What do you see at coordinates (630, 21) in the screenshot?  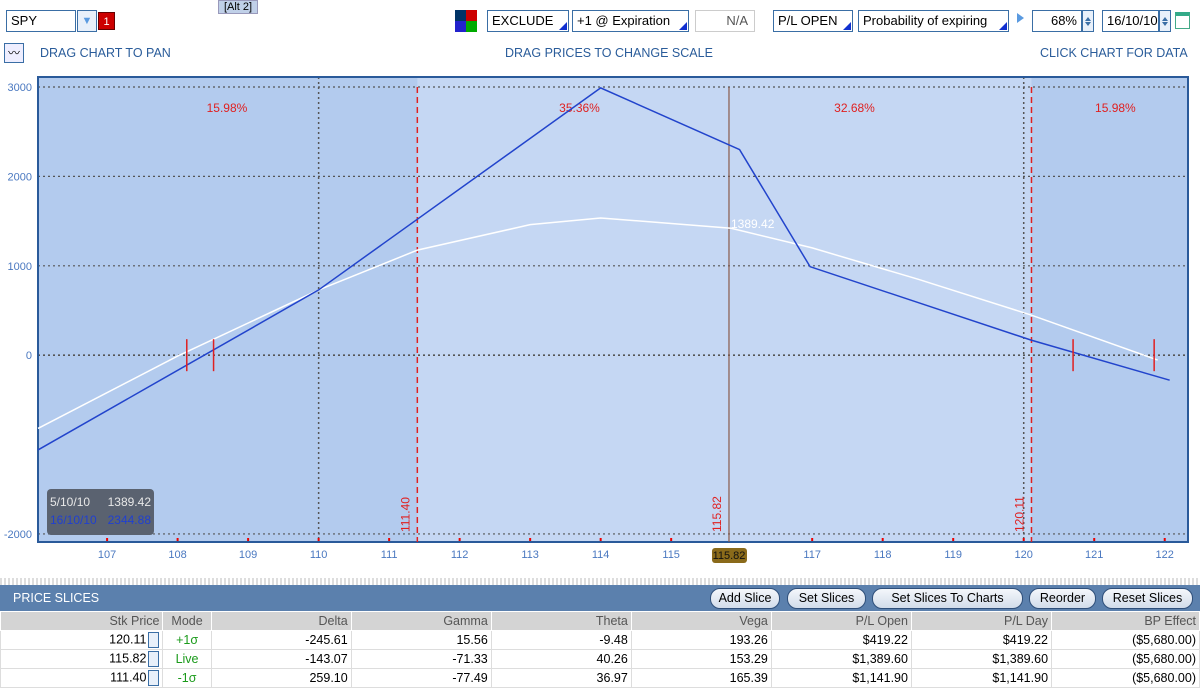 I see `price-lines-select: +1 @ Expiration` at bounding box center [630, 21].